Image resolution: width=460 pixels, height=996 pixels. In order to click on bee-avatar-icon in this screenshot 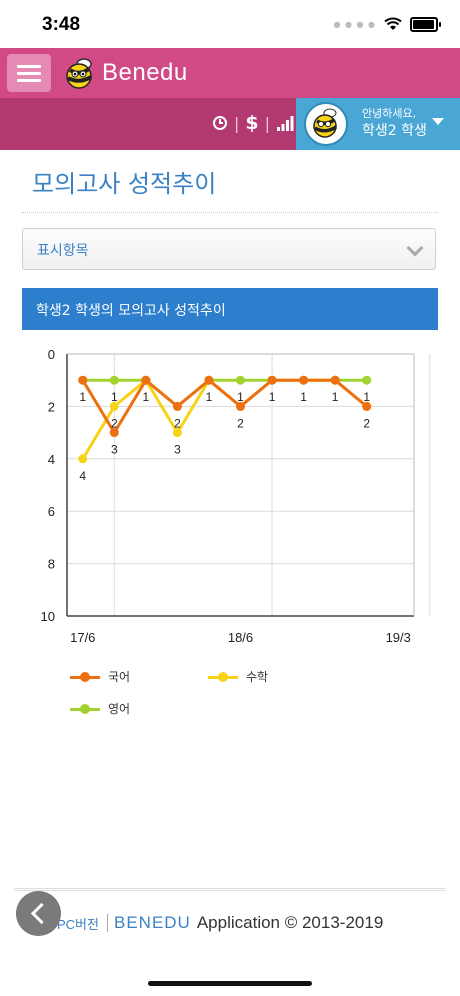, I will do `click(325, 123)`.